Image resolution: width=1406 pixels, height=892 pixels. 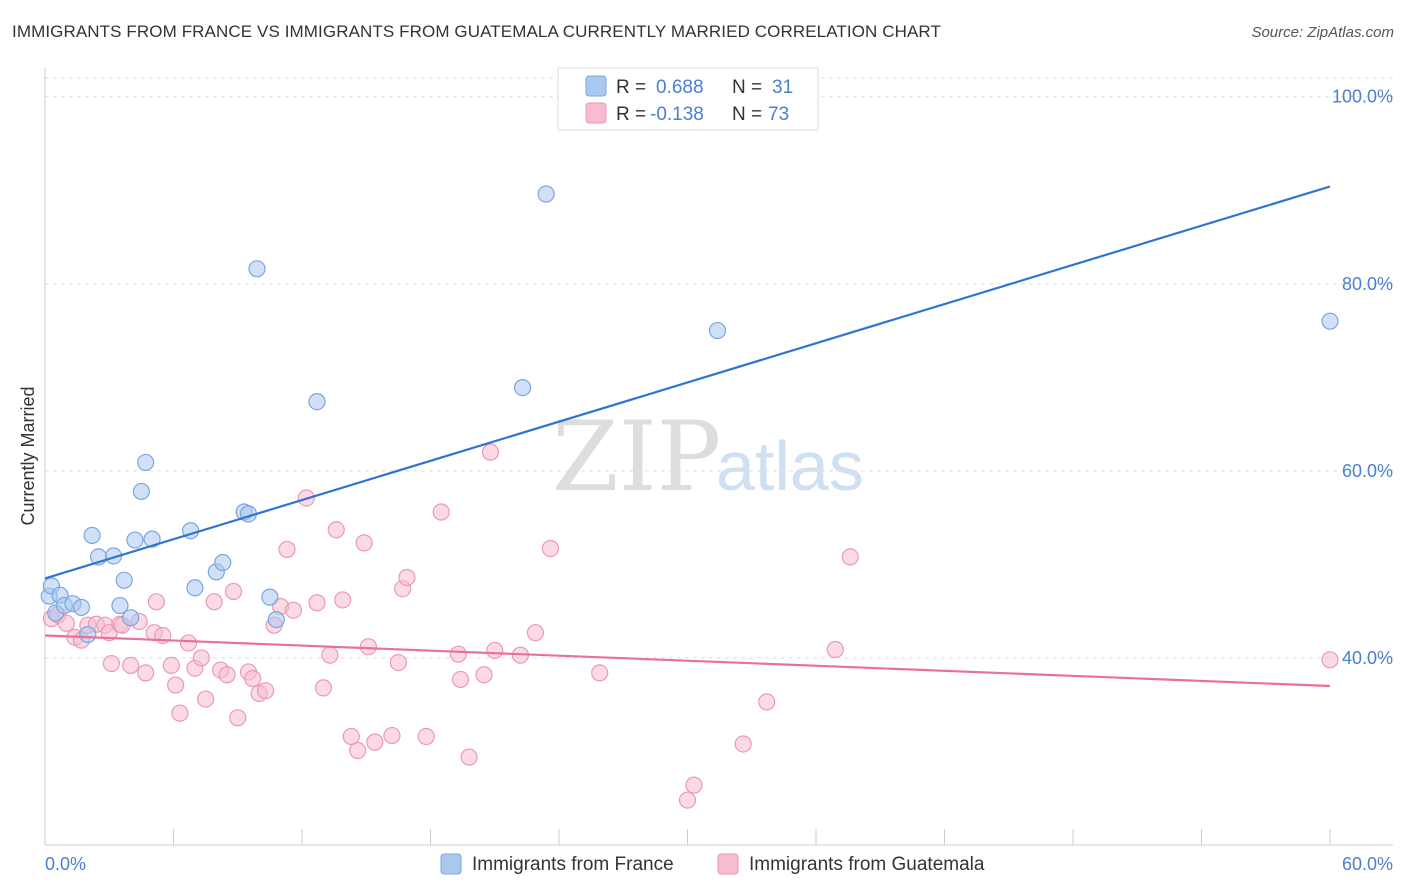 What do you see at coordinates (747, 114) in the screenshot?
I see `legend-n-label-guatemala: N =` at bounding box center [747, 114].